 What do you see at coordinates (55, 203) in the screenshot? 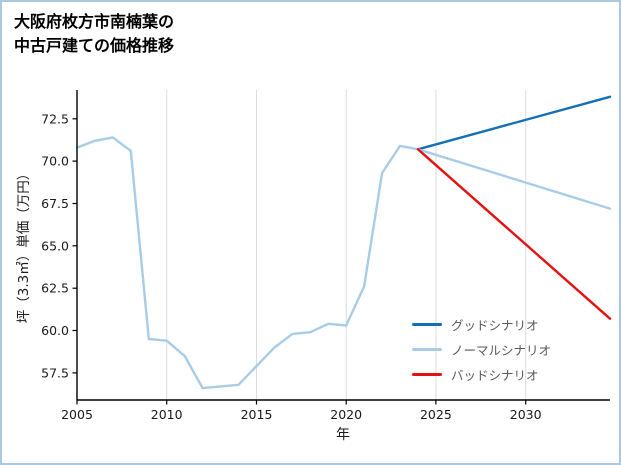
I see `y-tick-label: 67.5` at bounding box center [55, 203].